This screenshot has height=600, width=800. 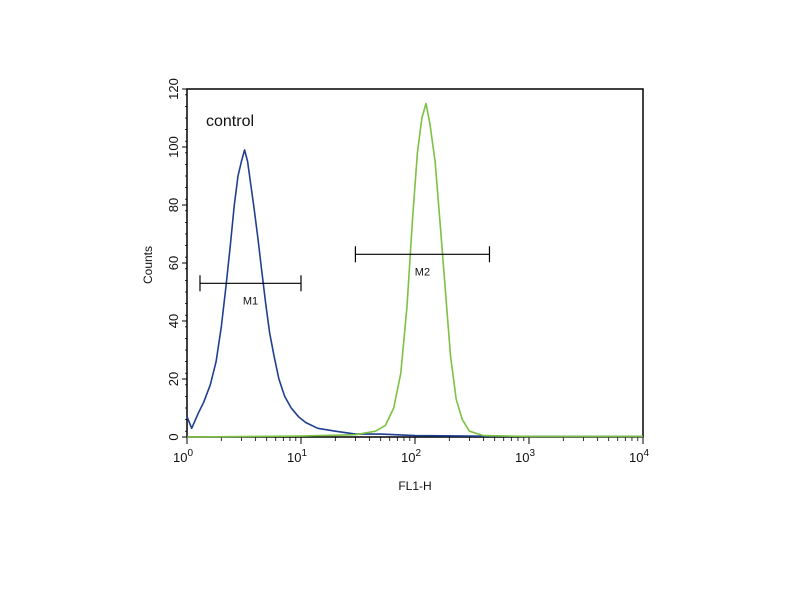 I want to click on y-axis-label: Counts, so click(x=148, y=265).